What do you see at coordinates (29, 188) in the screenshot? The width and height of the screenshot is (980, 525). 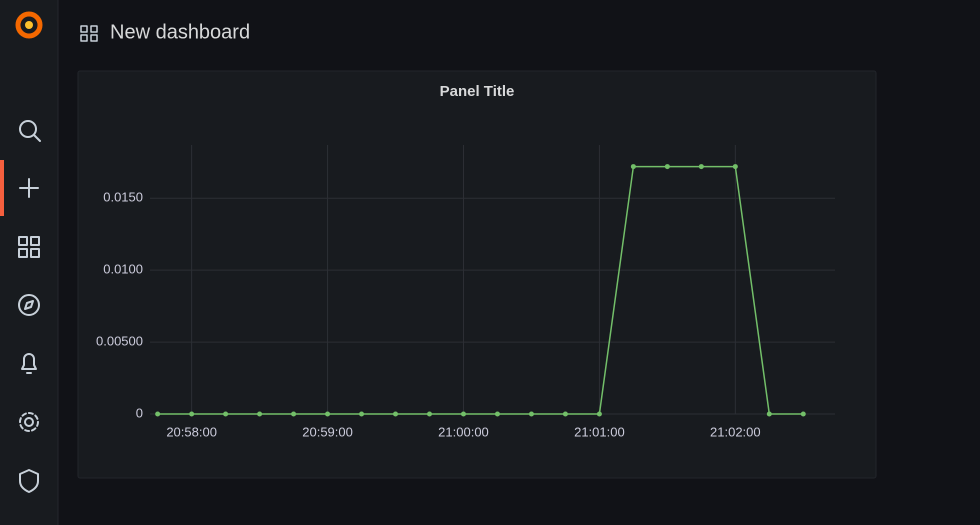 I see `create-icon` at bounding box center [29, 188].